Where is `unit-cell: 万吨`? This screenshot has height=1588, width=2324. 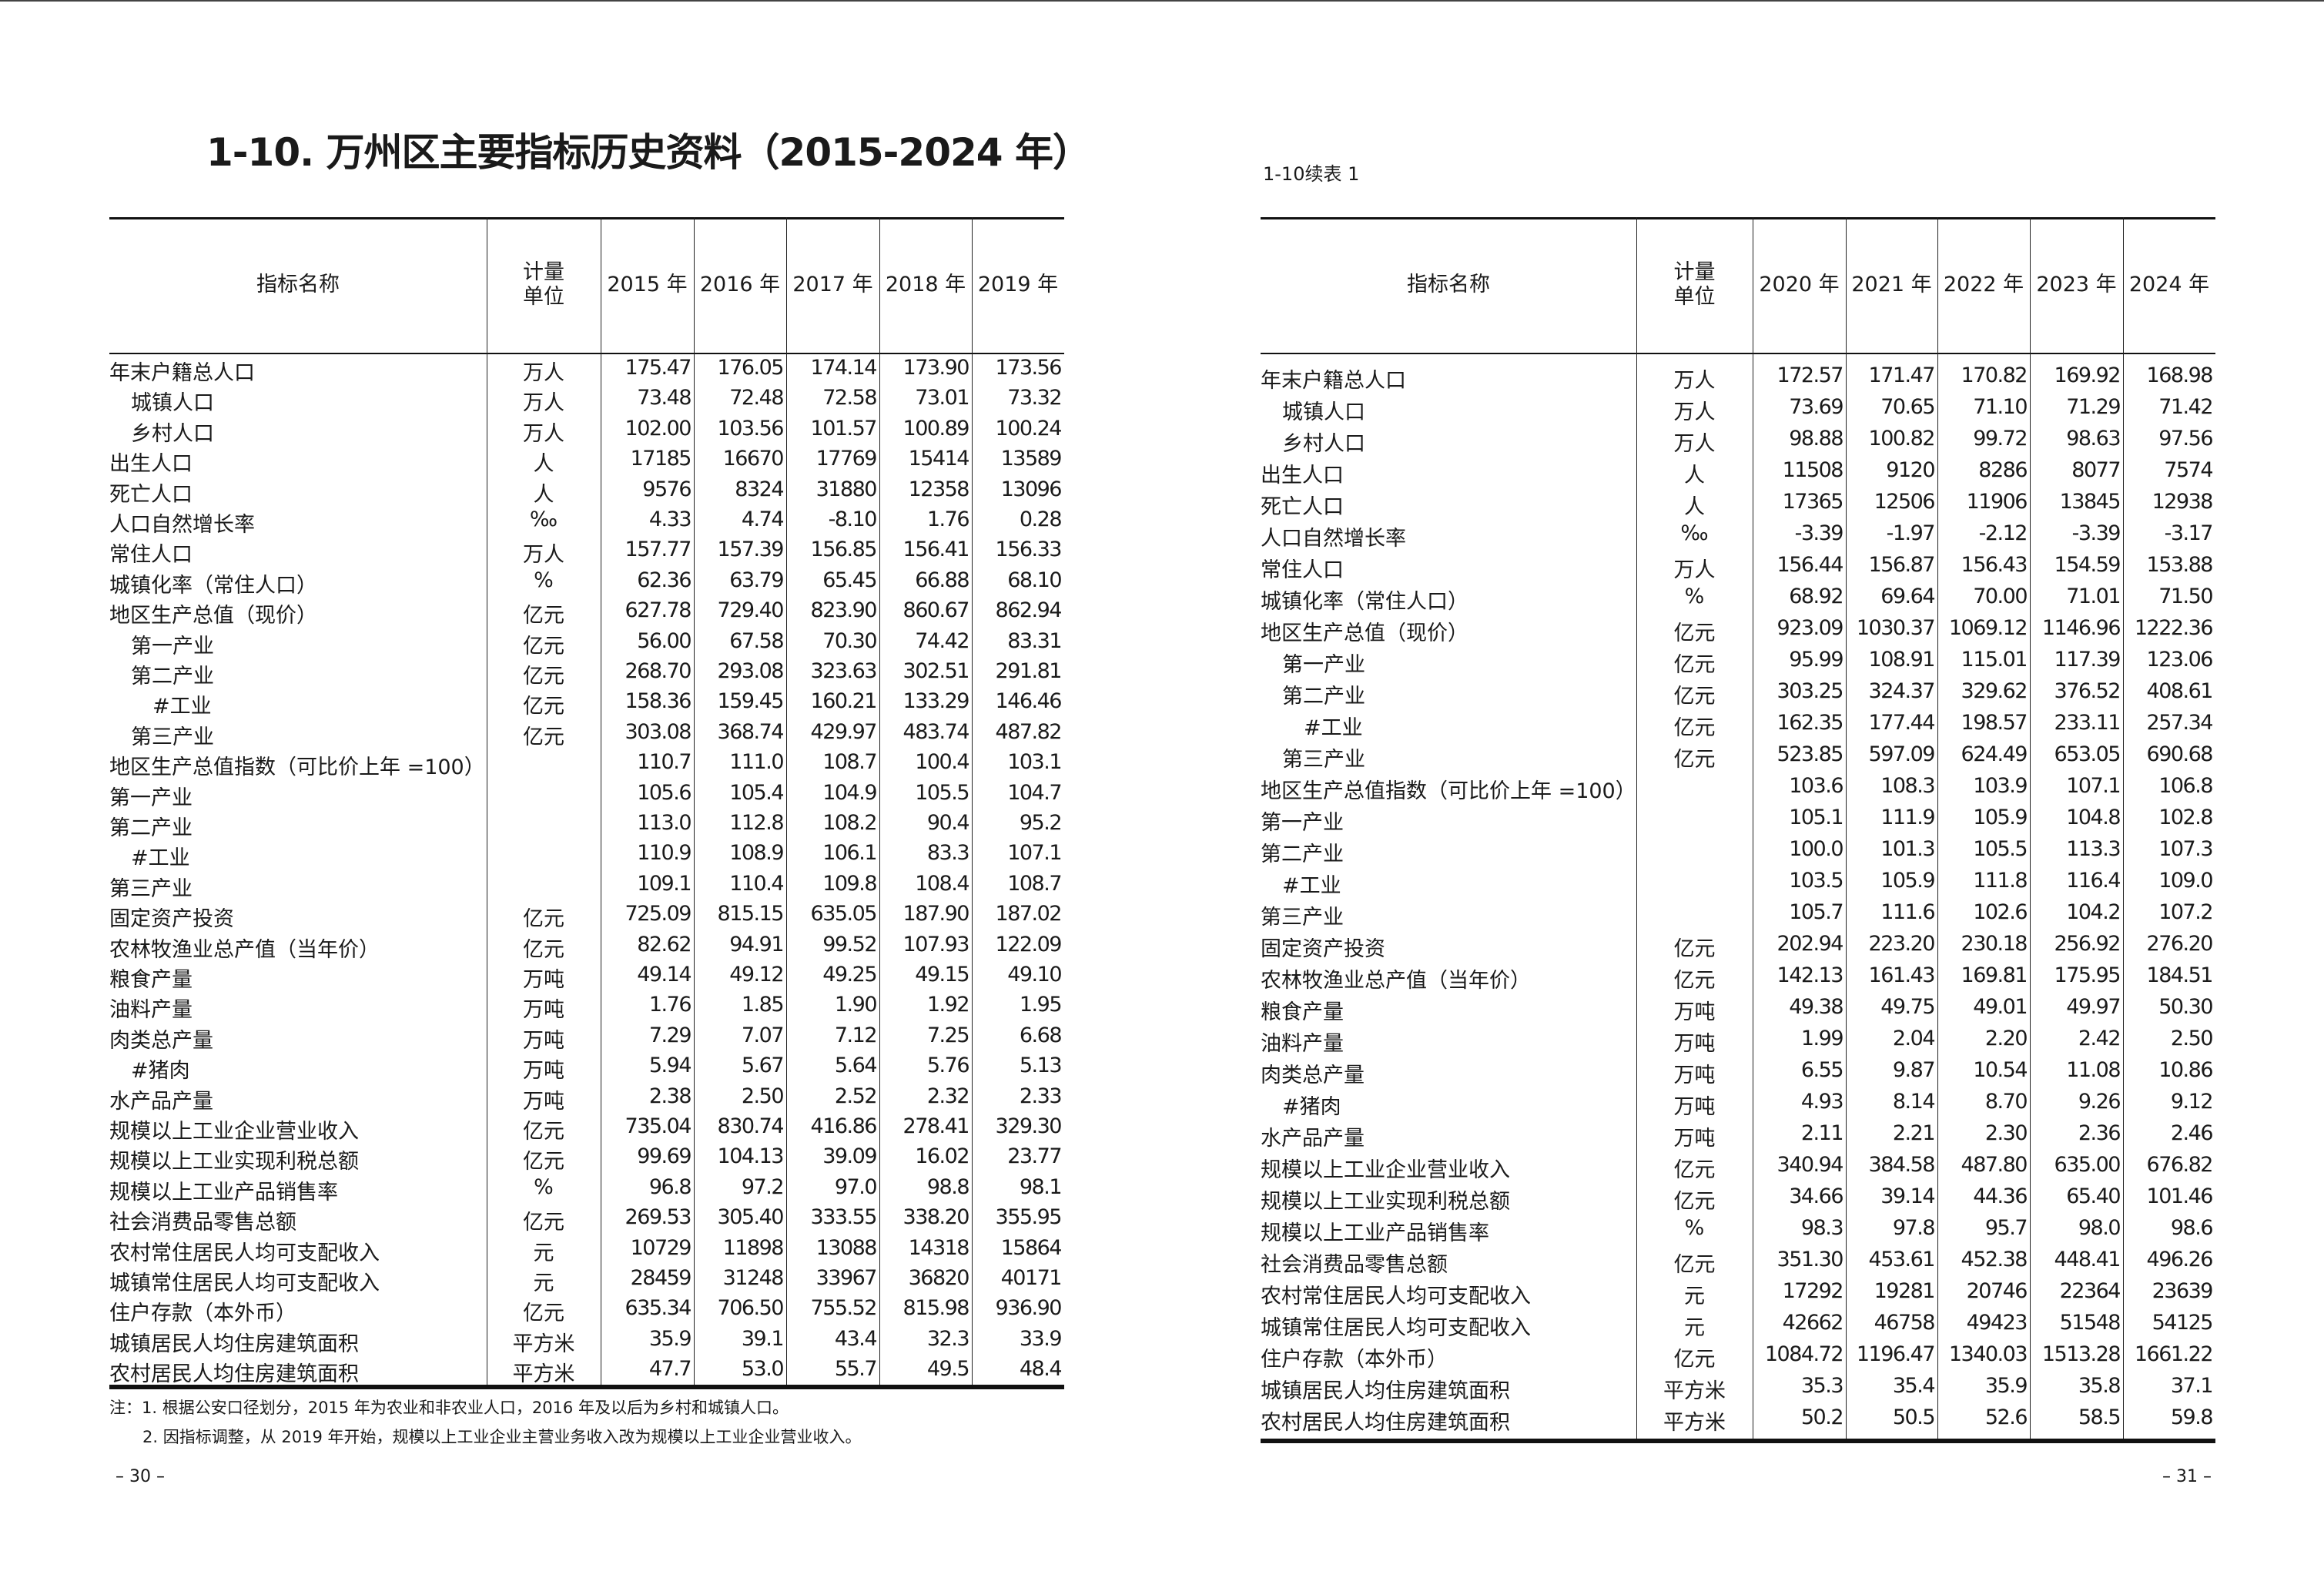 unit-cell: 万吨 is located at coordinates (543, 980).